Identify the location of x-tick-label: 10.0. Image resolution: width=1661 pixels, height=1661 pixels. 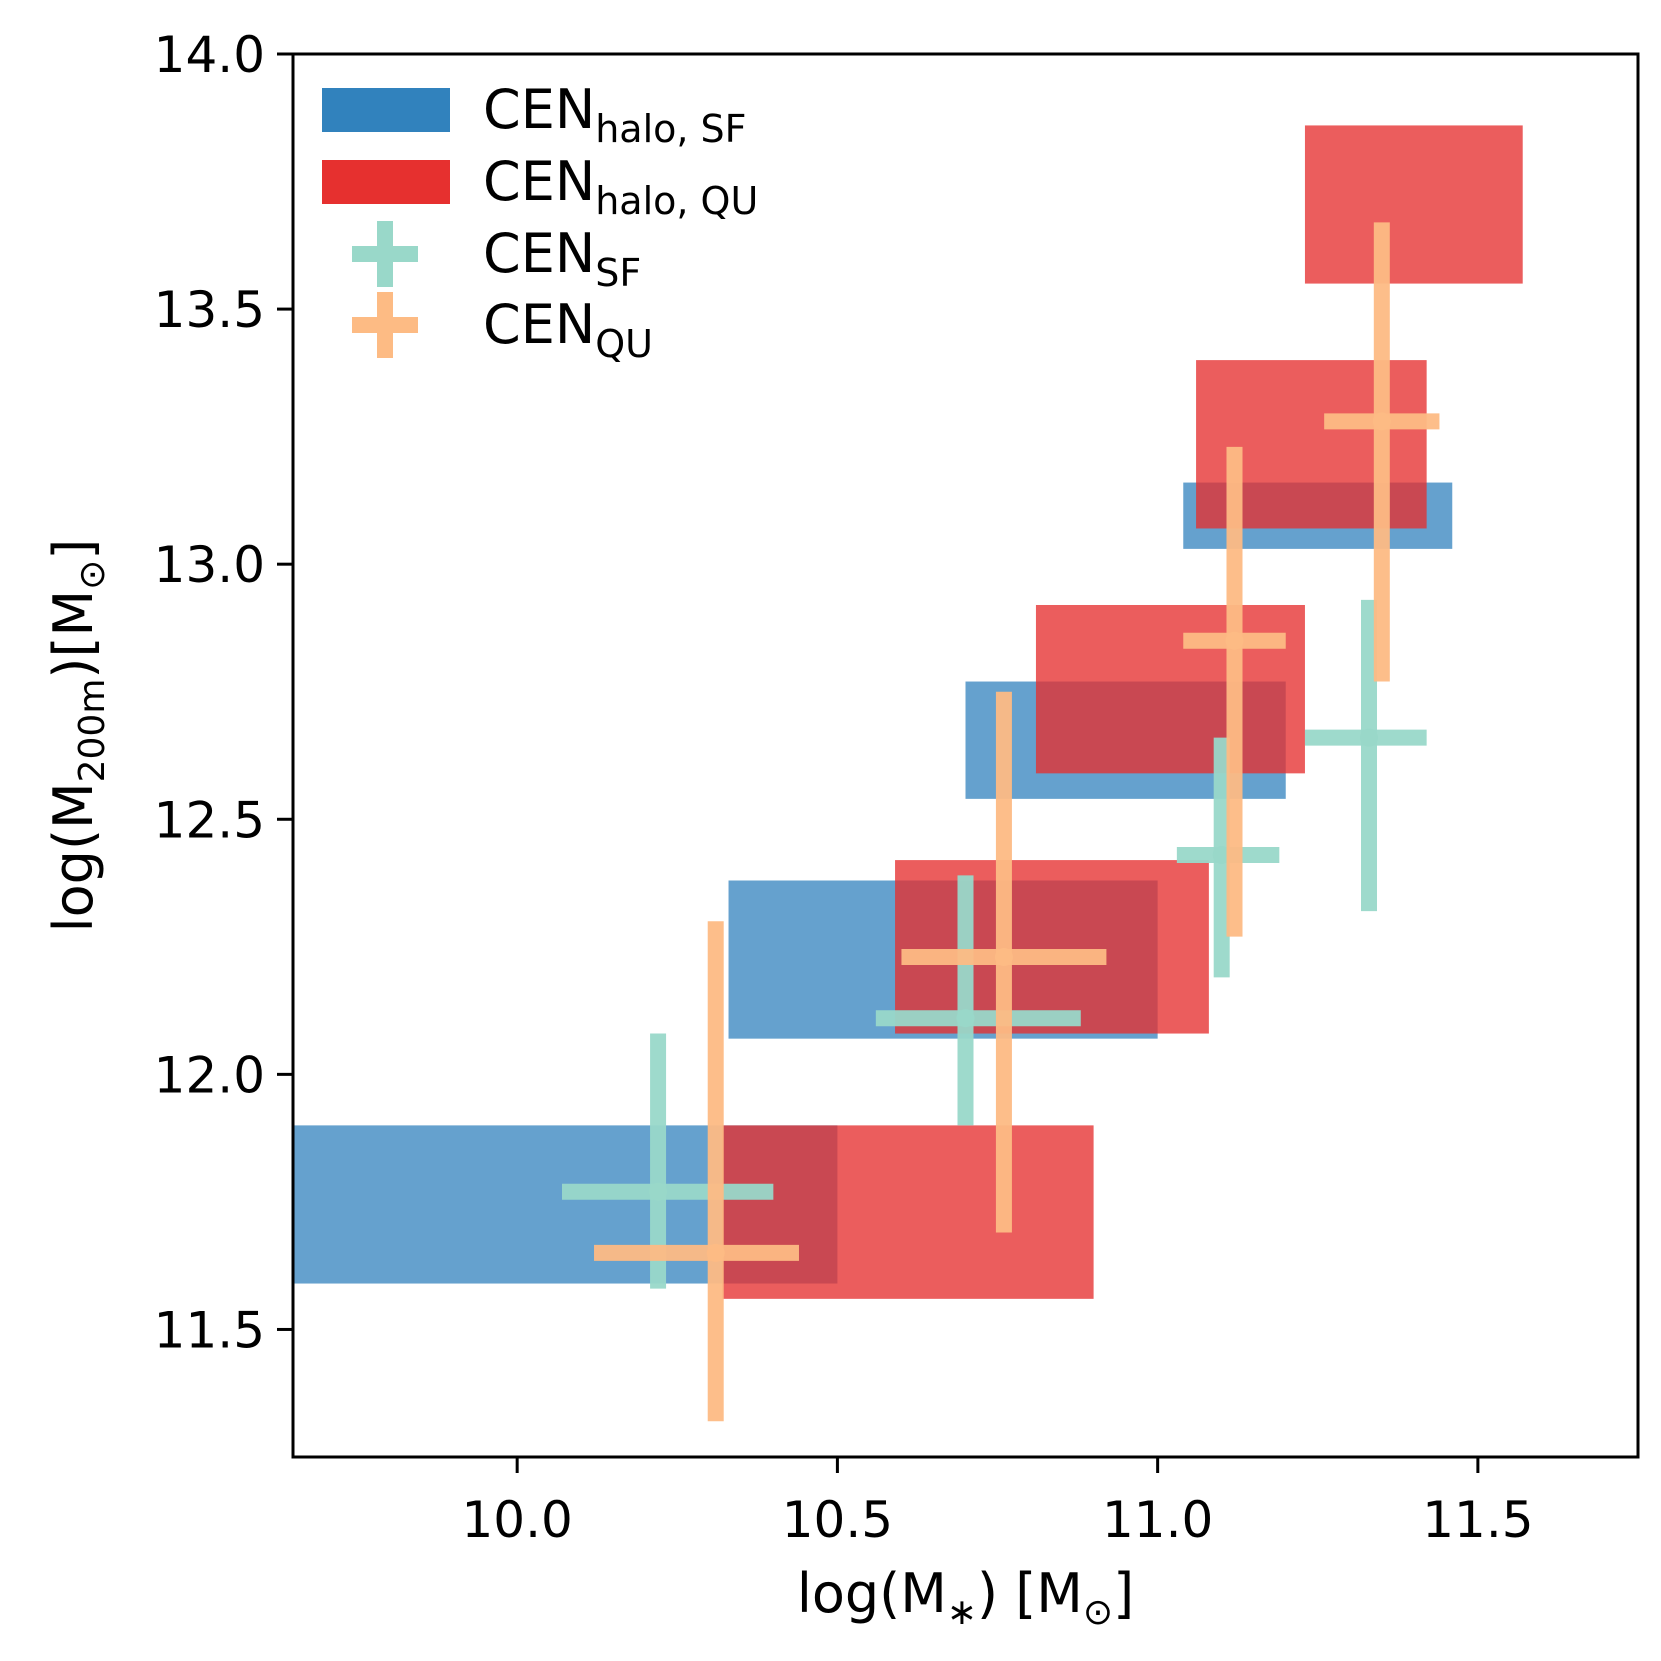
(517, 1520).